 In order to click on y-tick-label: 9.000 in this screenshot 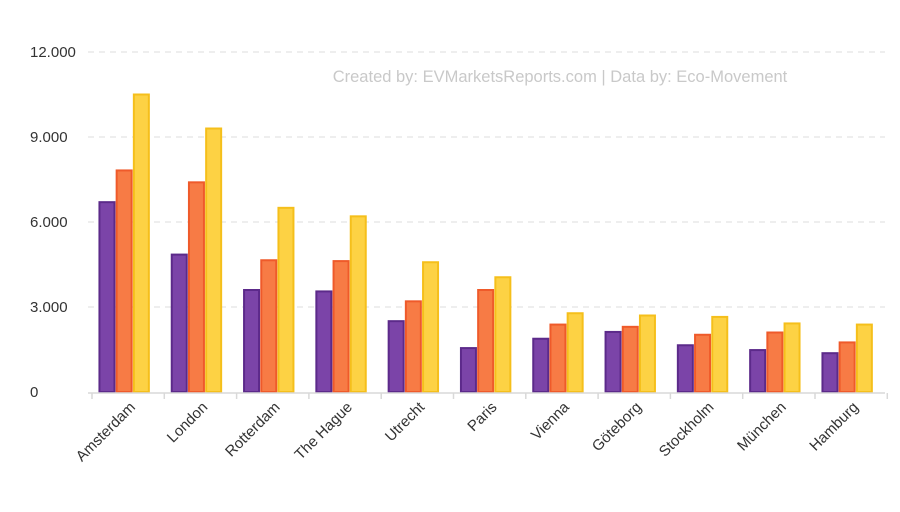, I will do `click(49, 137)`.